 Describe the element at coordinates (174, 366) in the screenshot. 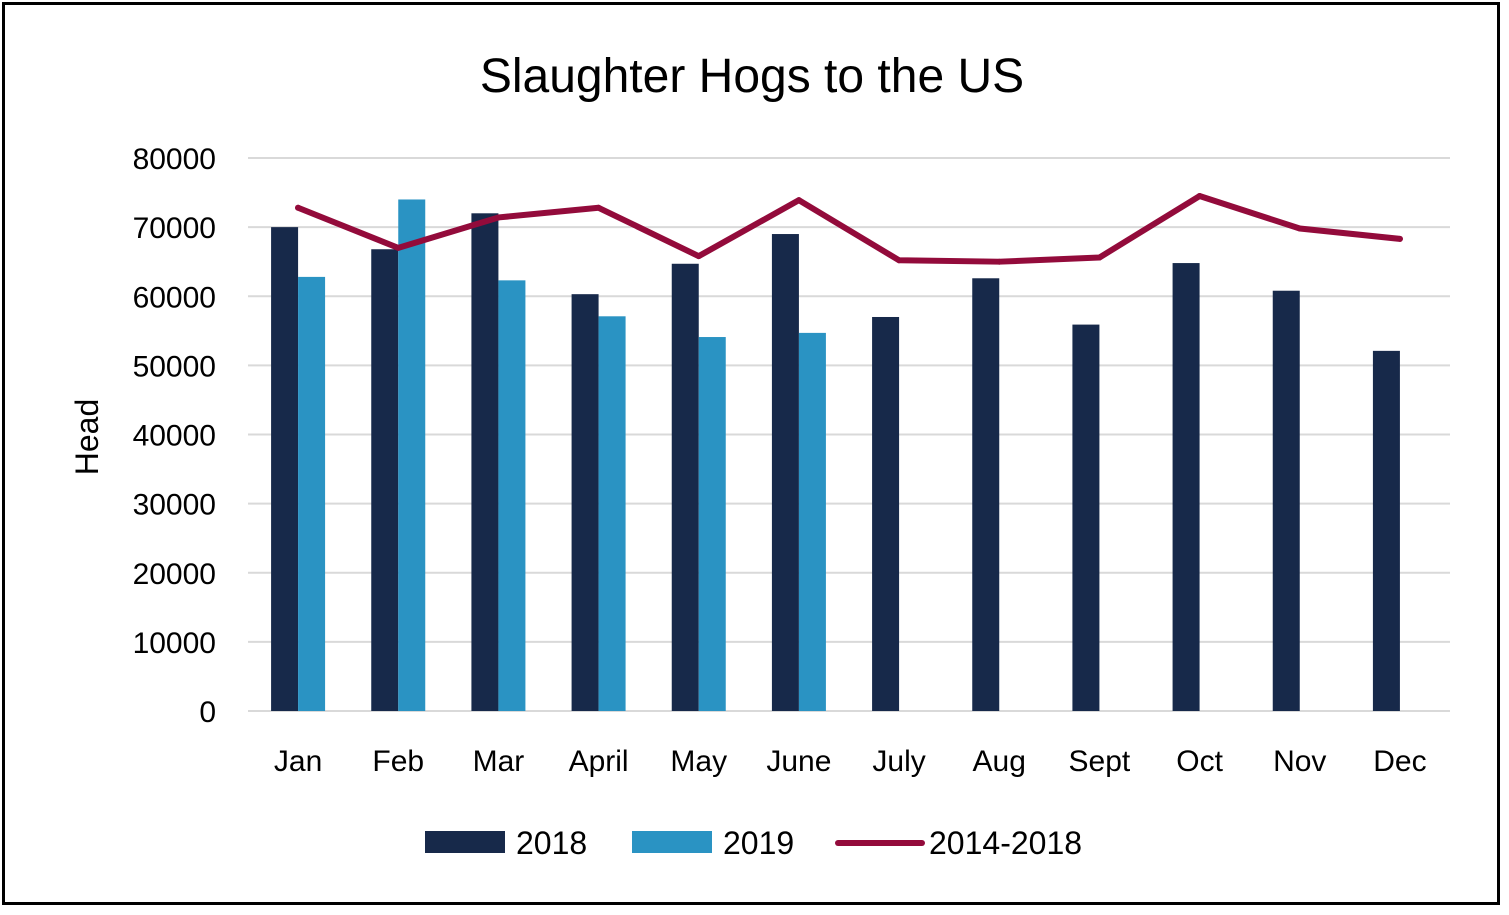

I see `y-tick-label: 50000` at that location.